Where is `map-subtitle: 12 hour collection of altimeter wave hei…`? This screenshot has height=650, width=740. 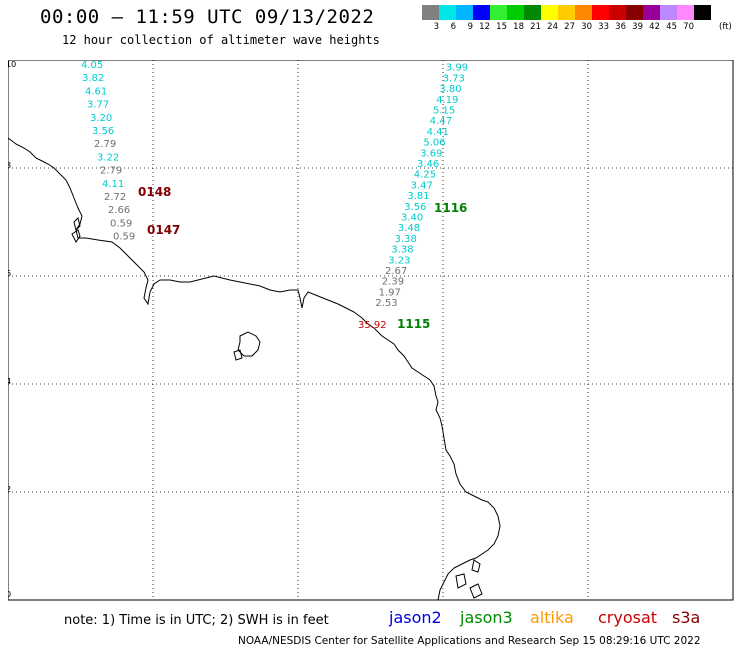
map-subtitle: 12 hour collection of altimeter wave hei… is located at coordinates (221, 40).